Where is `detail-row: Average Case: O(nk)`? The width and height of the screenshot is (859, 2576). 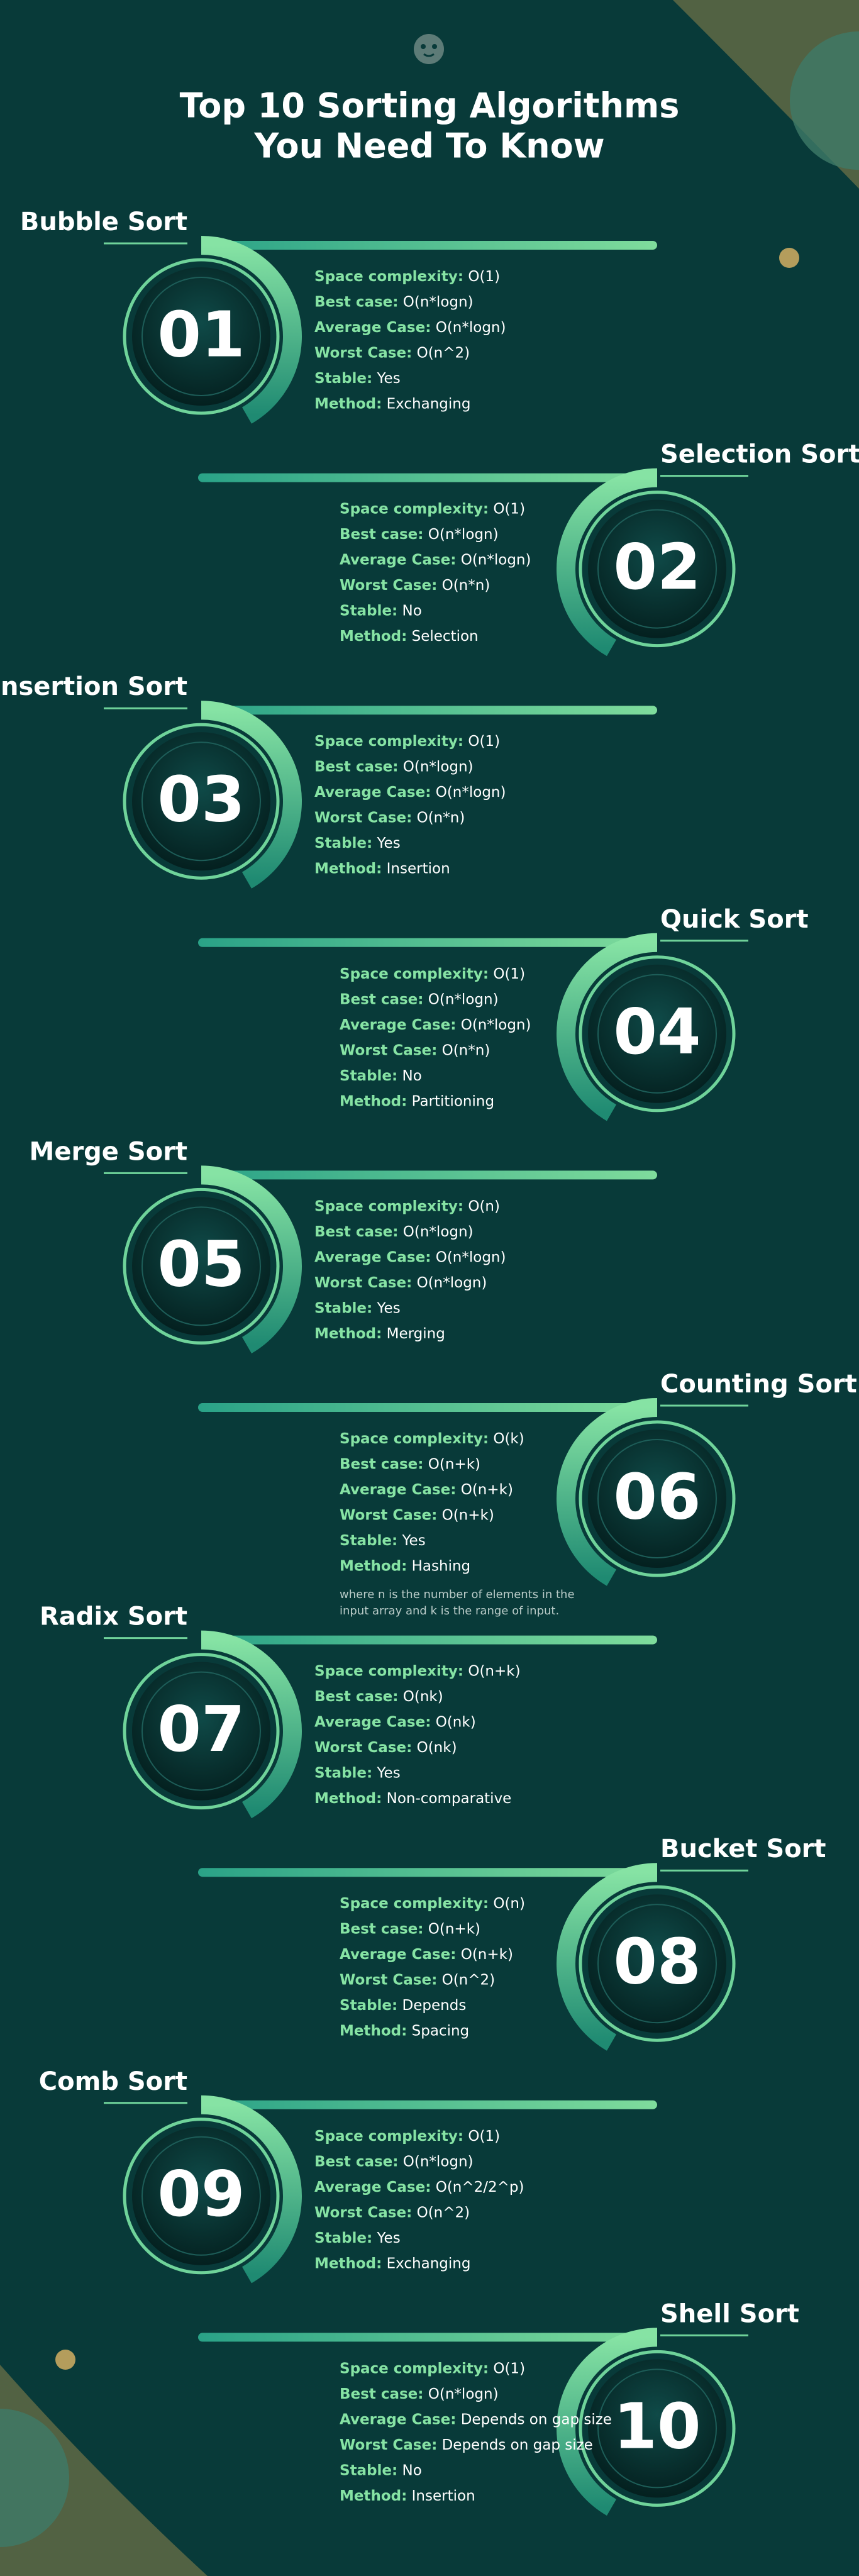
detail-row: Average Case: O(nk) is located at coordinates (395, 1722).